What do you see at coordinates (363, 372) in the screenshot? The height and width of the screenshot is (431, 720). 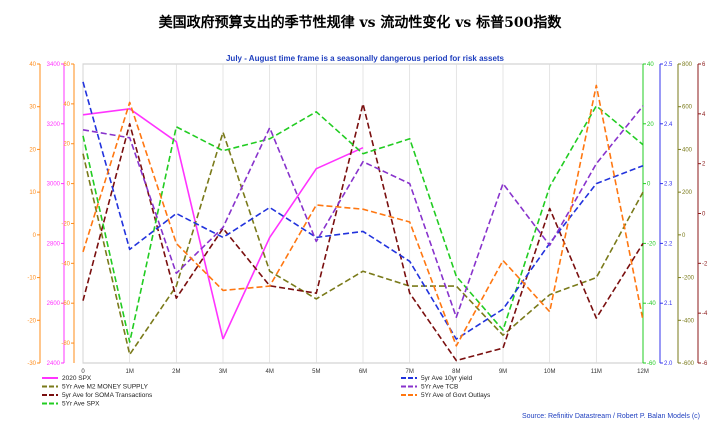 I see `x-tick-label: 6M` at bounding box center [363, 372].